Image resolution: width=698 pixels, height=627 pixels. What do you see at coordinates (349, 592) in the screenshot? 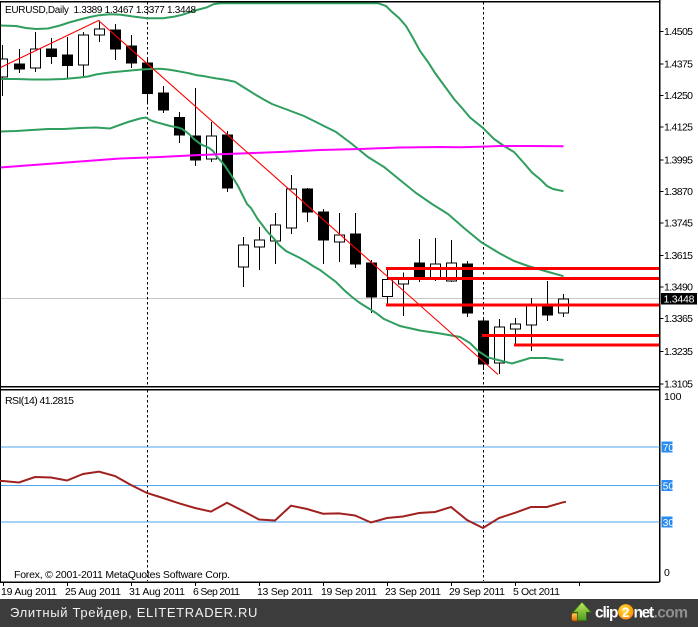
I see `svg-text: 19 Sep 2011` at bounding box center [349, 592].